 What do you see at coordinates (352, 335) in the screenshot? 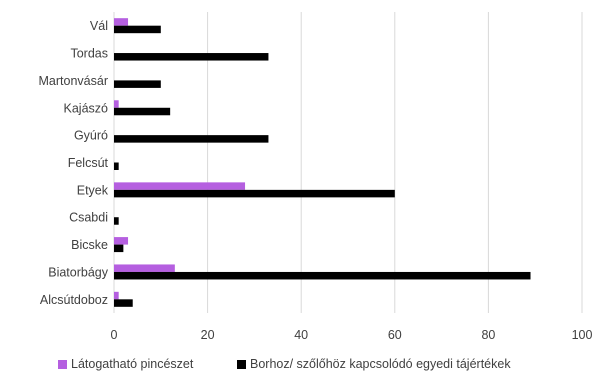
I see `x-tick-labels: 0 20 40 60 80 100` at bounding box center [352, 335].